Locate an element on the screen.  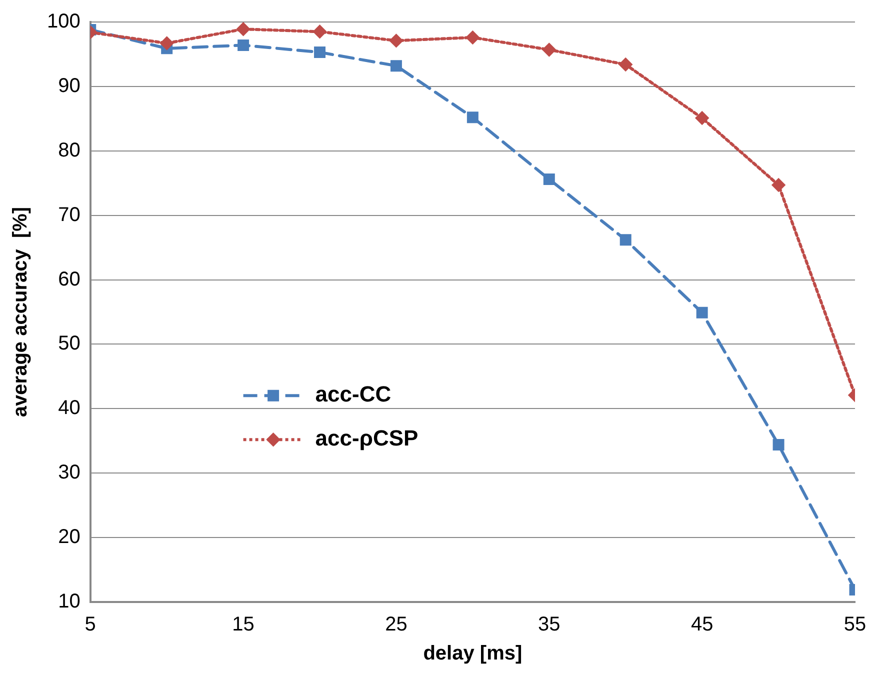
y-tick-label: 100 is located at coordinates (63, 21).